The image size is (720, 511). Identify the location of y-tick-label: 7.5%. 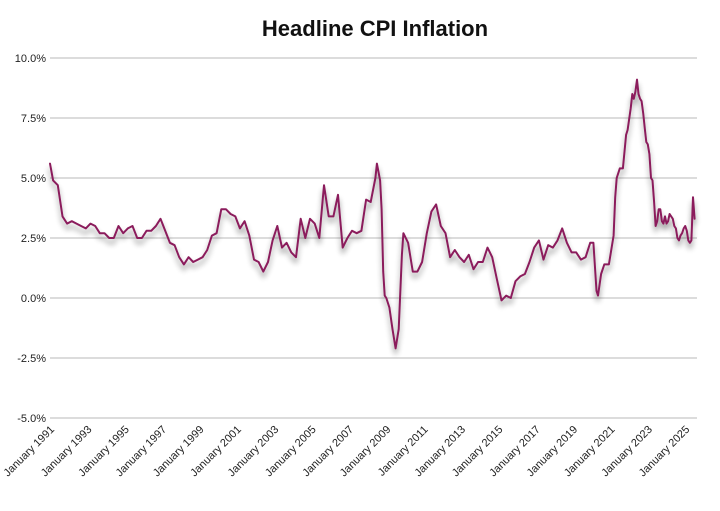
(33, 119).